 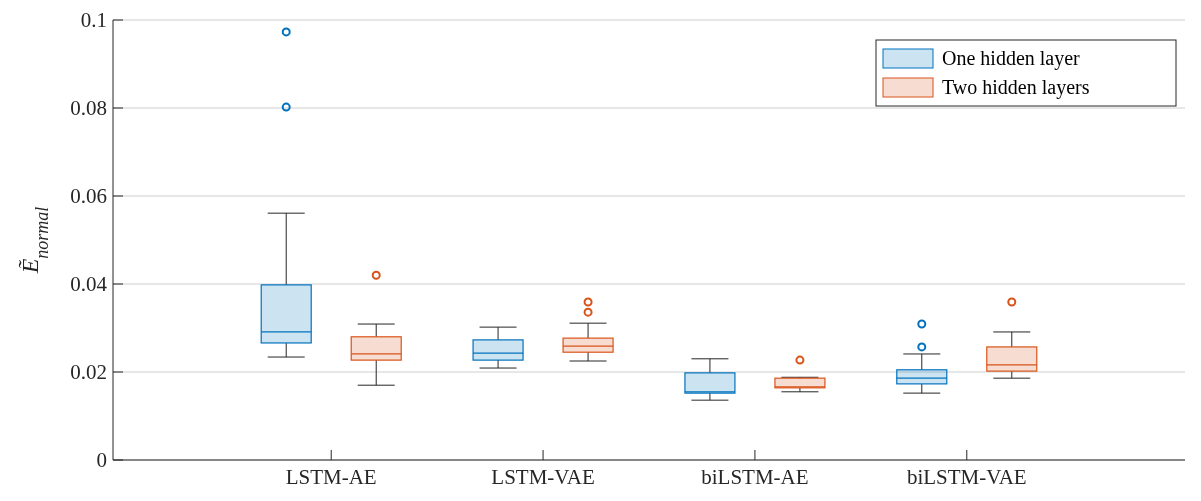 I want to click on y-tick-label: 0.08, so click(x=88, y=108).